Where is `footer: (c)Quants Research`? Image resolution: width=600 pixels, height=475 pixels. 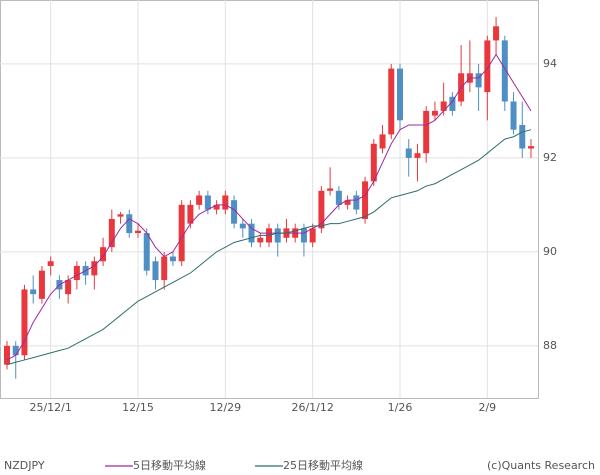 footer: (c)Quants Research is located at coordinates (541, 465).